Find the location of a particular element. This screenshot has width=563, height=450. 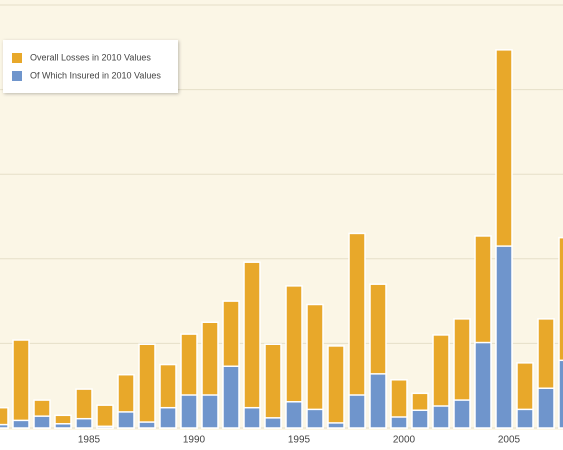

x-tick-label: 1985 is located at coordinates (89, 440).